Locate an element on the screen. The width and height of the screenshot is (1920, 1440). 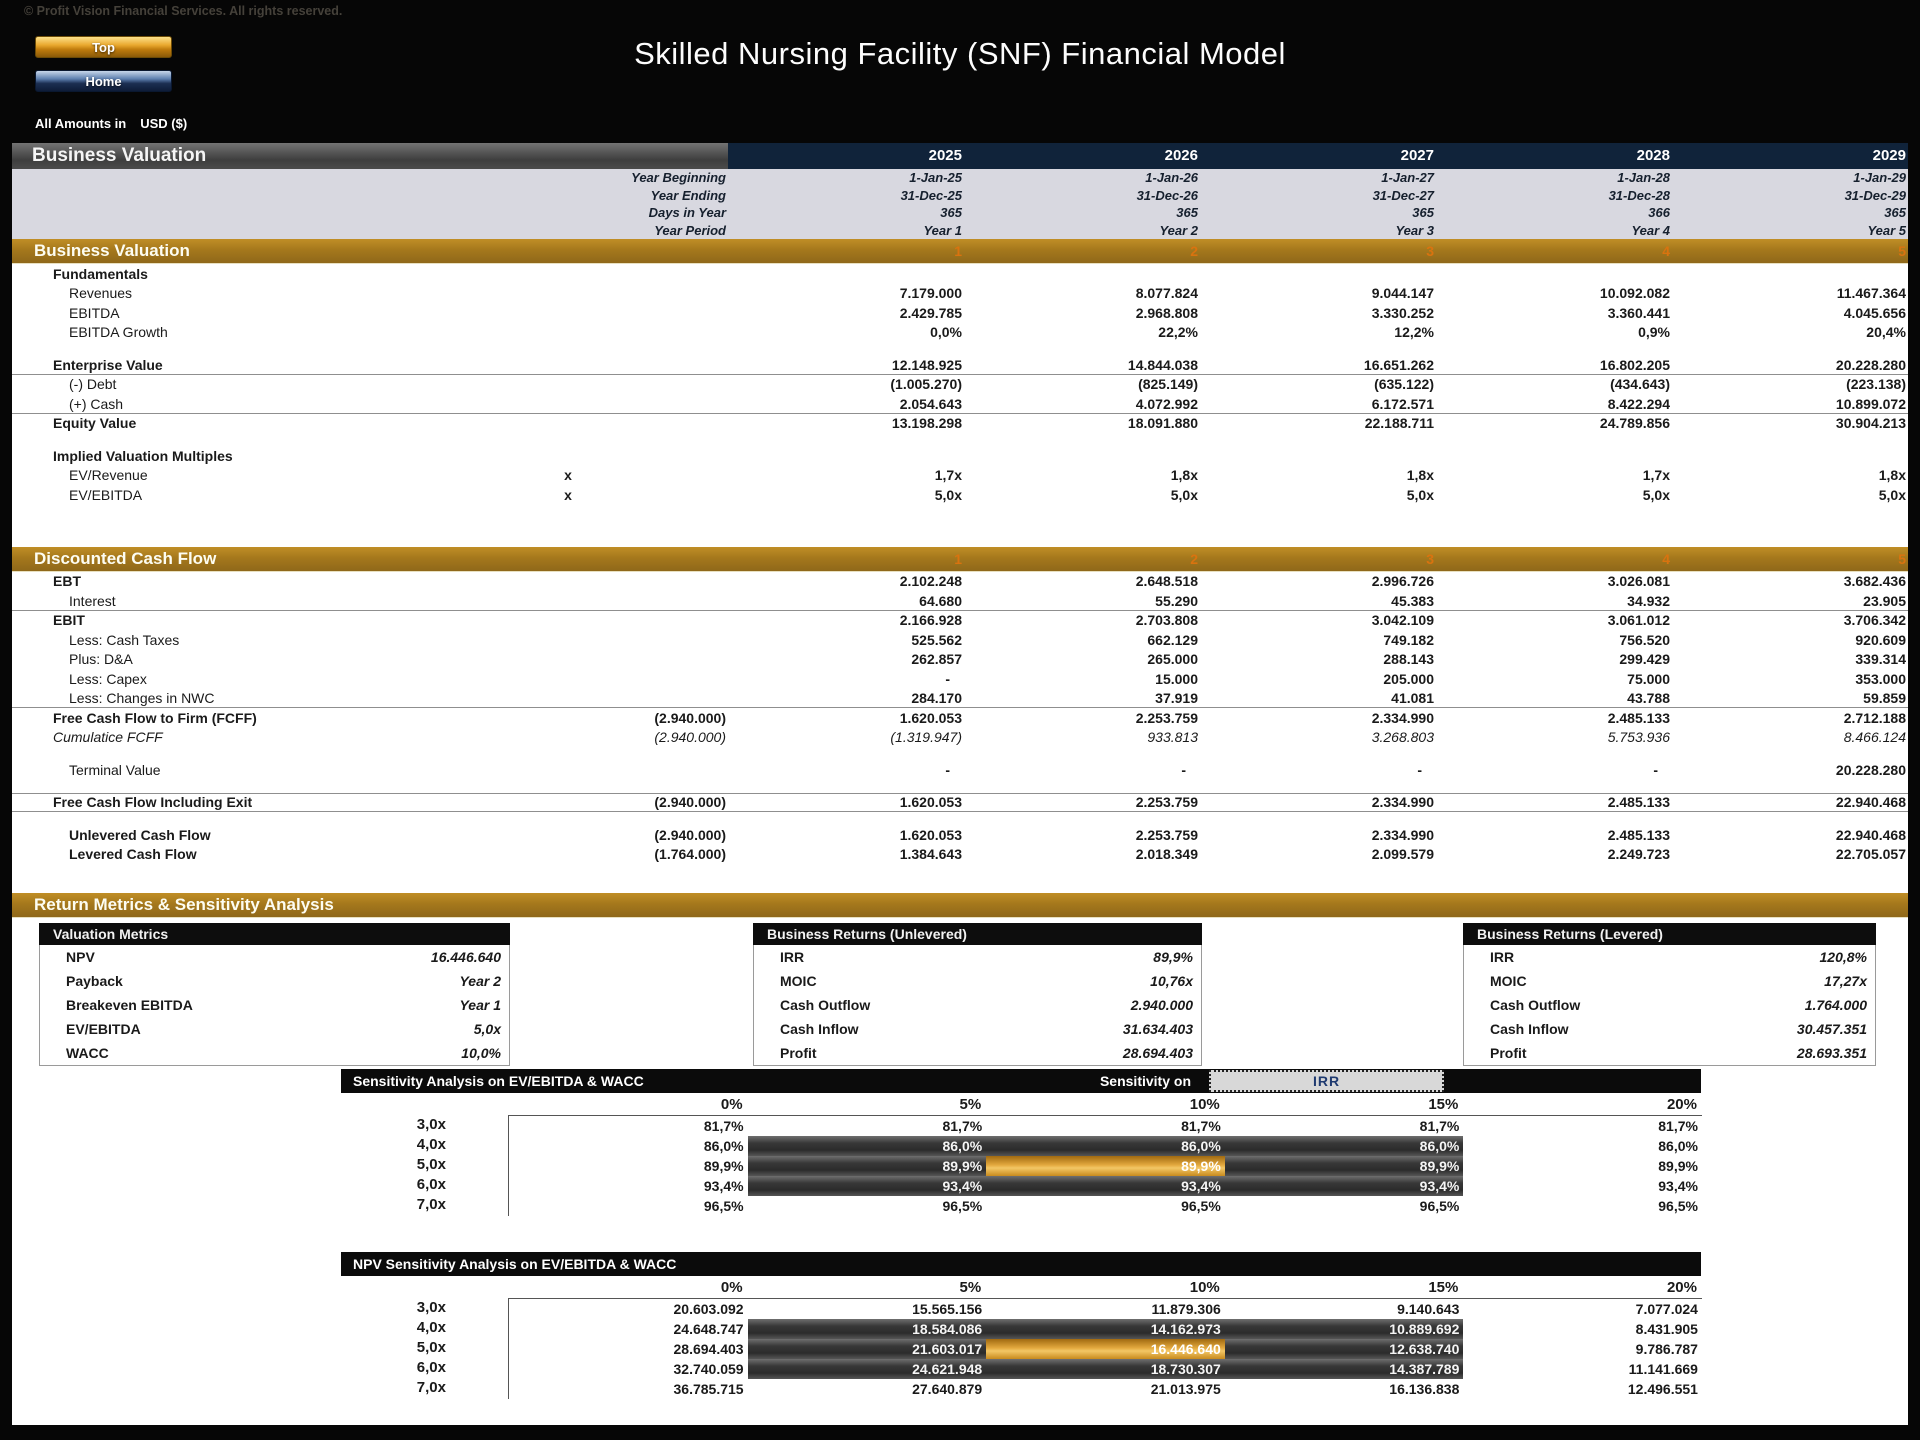
section-bar-return-metrics: Return Metrics & Sensitivity Analysis is located at coordinates (960, 905).